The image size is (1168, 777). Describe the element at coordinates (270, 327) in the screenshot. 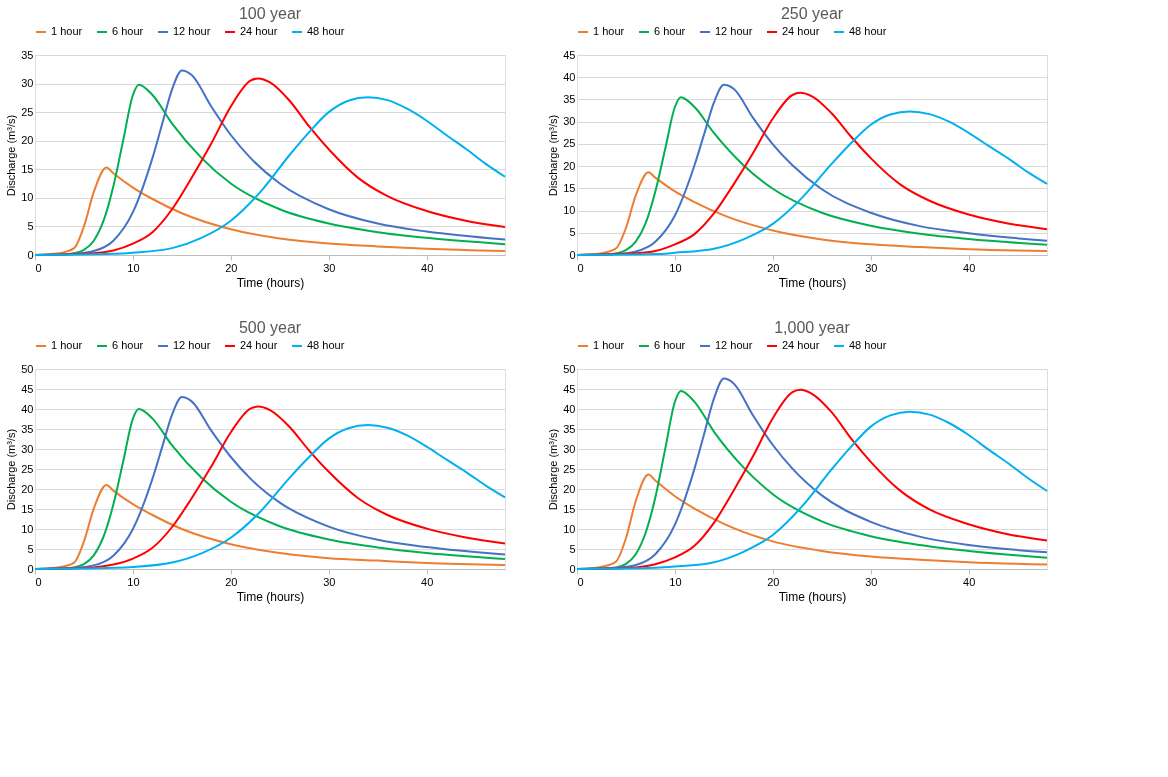

I see `chart-title: 500 year` at that location.